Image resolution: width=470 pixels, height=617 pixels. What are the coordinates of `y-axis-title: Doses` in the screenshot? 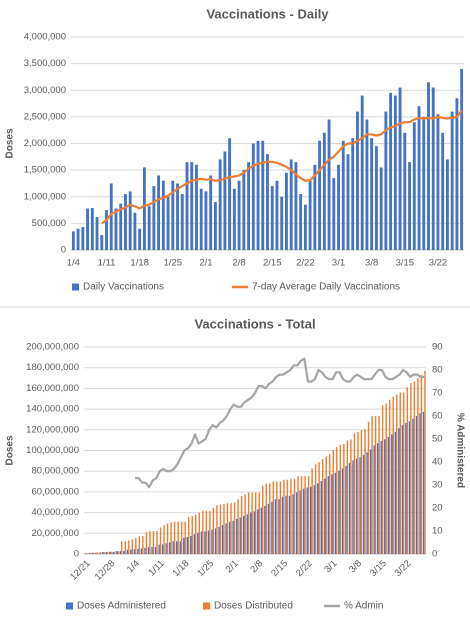 It's located at (10, 450).